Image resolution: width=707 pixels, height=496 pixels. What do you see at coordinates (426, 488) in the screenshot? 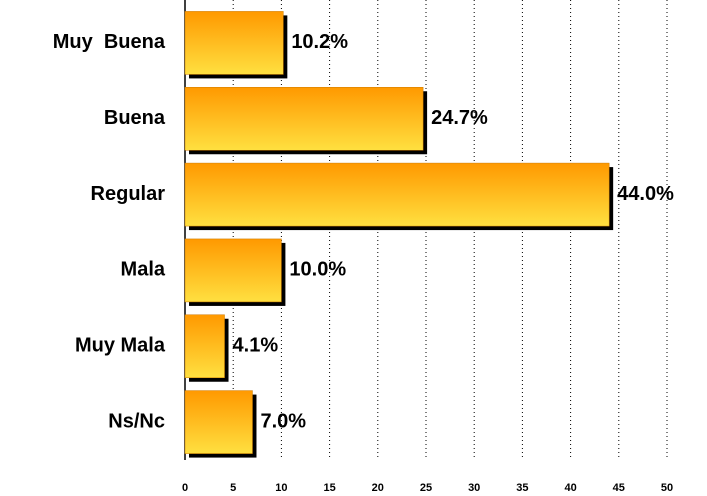
I see `x-tick-label: 25` at bounding box center [426, 488].